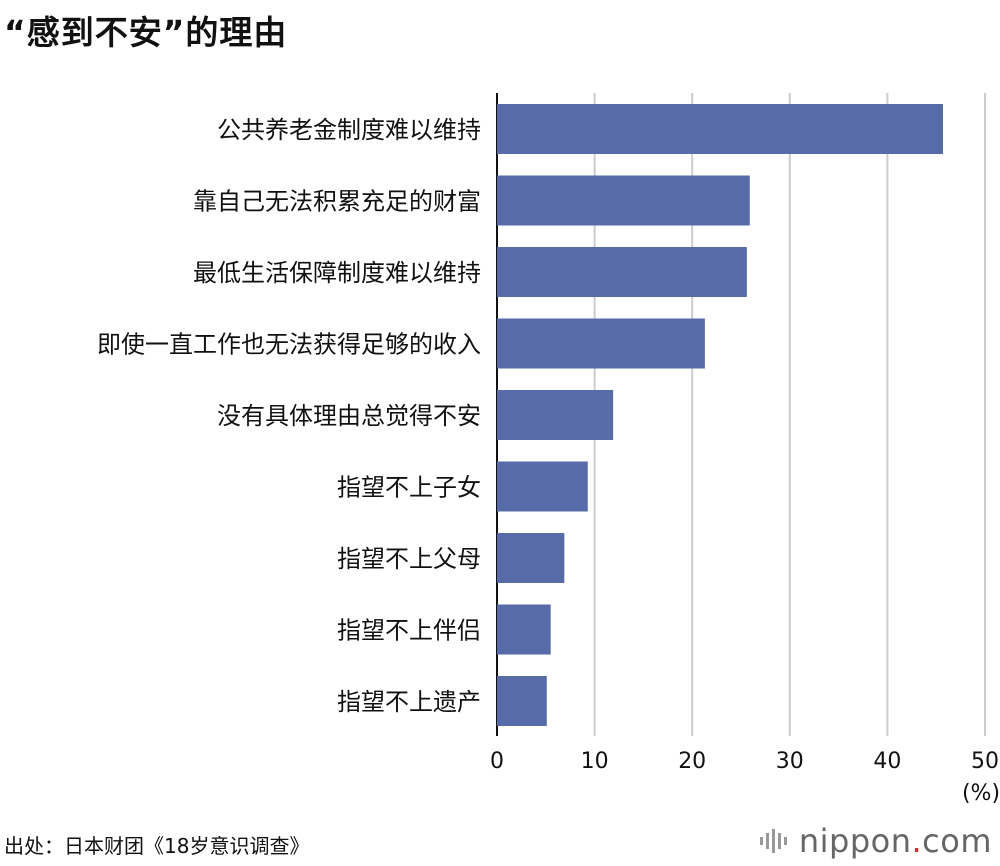 The width and height of the screenshot is (1000, 866). Describe the element at coordinates (595, 761) in the screenshot. I see `x-tick-label-10: 10` at that location.